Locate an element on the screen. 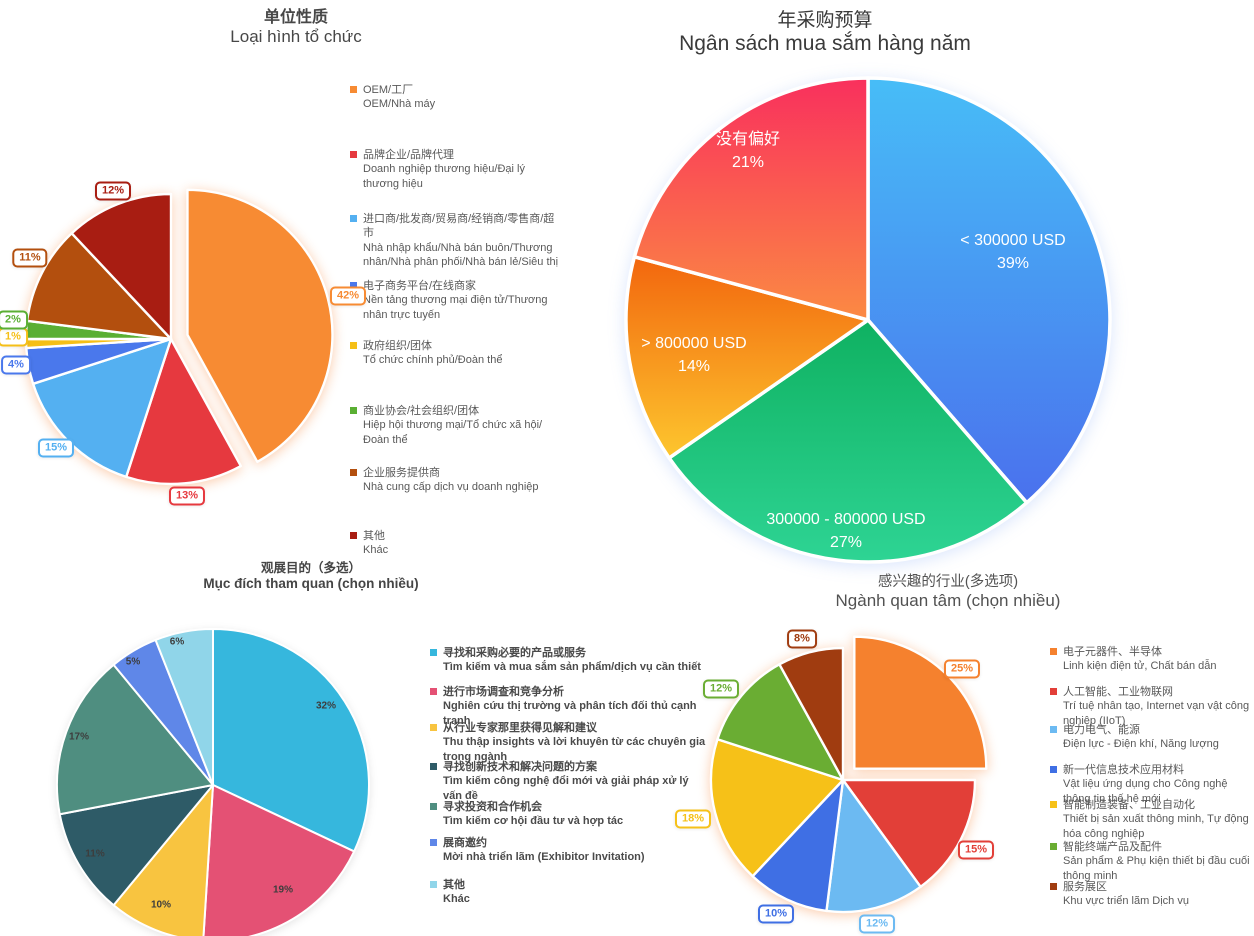 This screenshot has height=936, width=1254. chart-title-vi: Ngành quan tâm (chọn nhiều) is located at coordinates (948, 600).